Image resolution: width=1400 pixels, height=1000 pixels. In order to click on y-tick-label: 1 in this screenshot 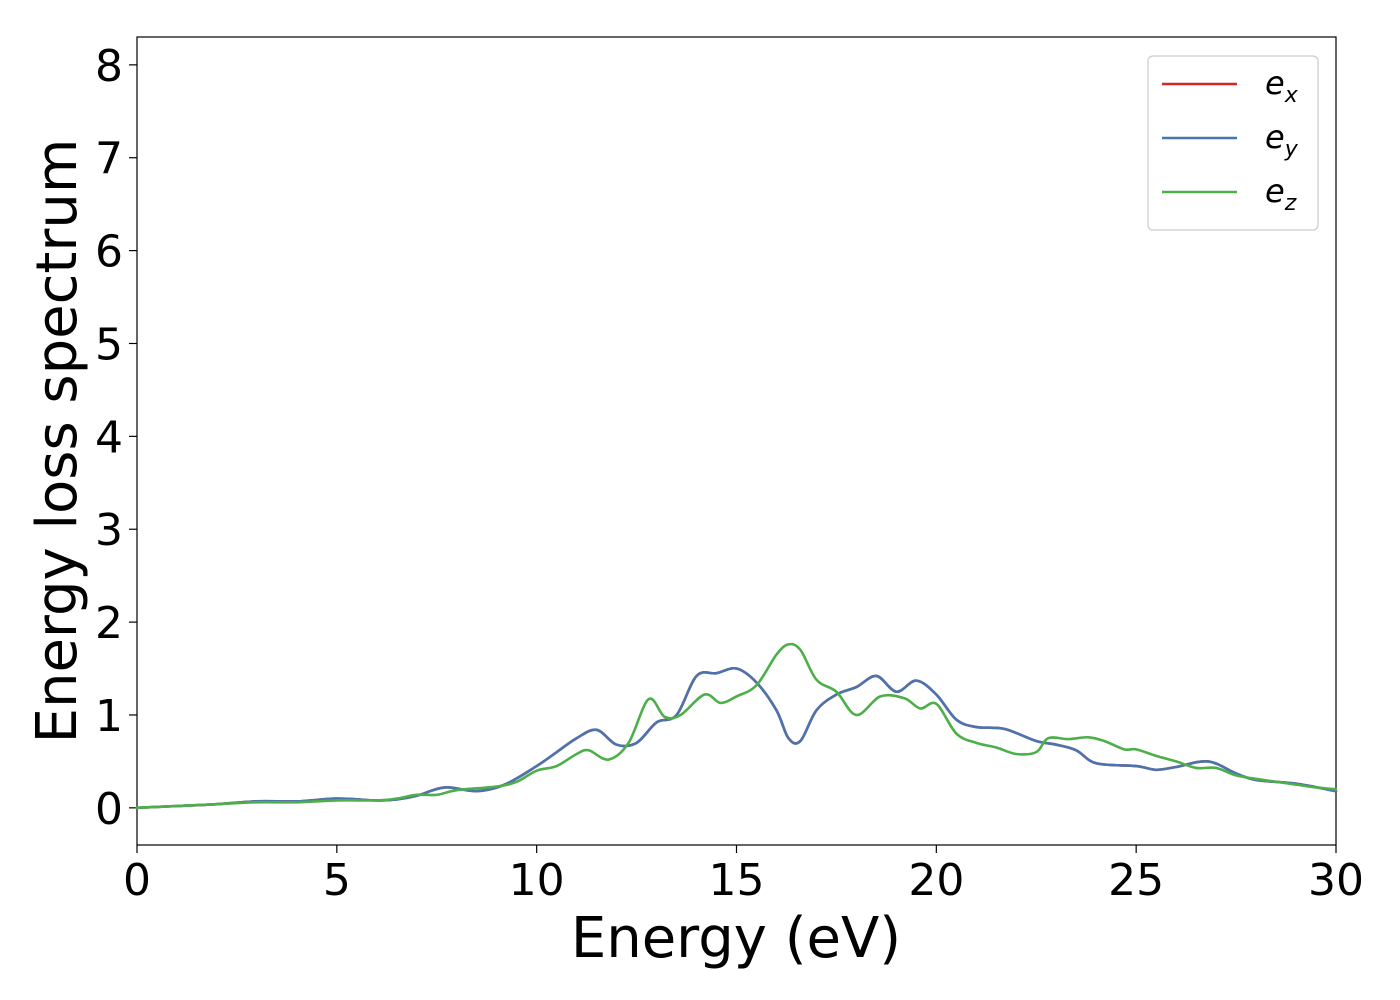, I will do `click(109, 716)`.